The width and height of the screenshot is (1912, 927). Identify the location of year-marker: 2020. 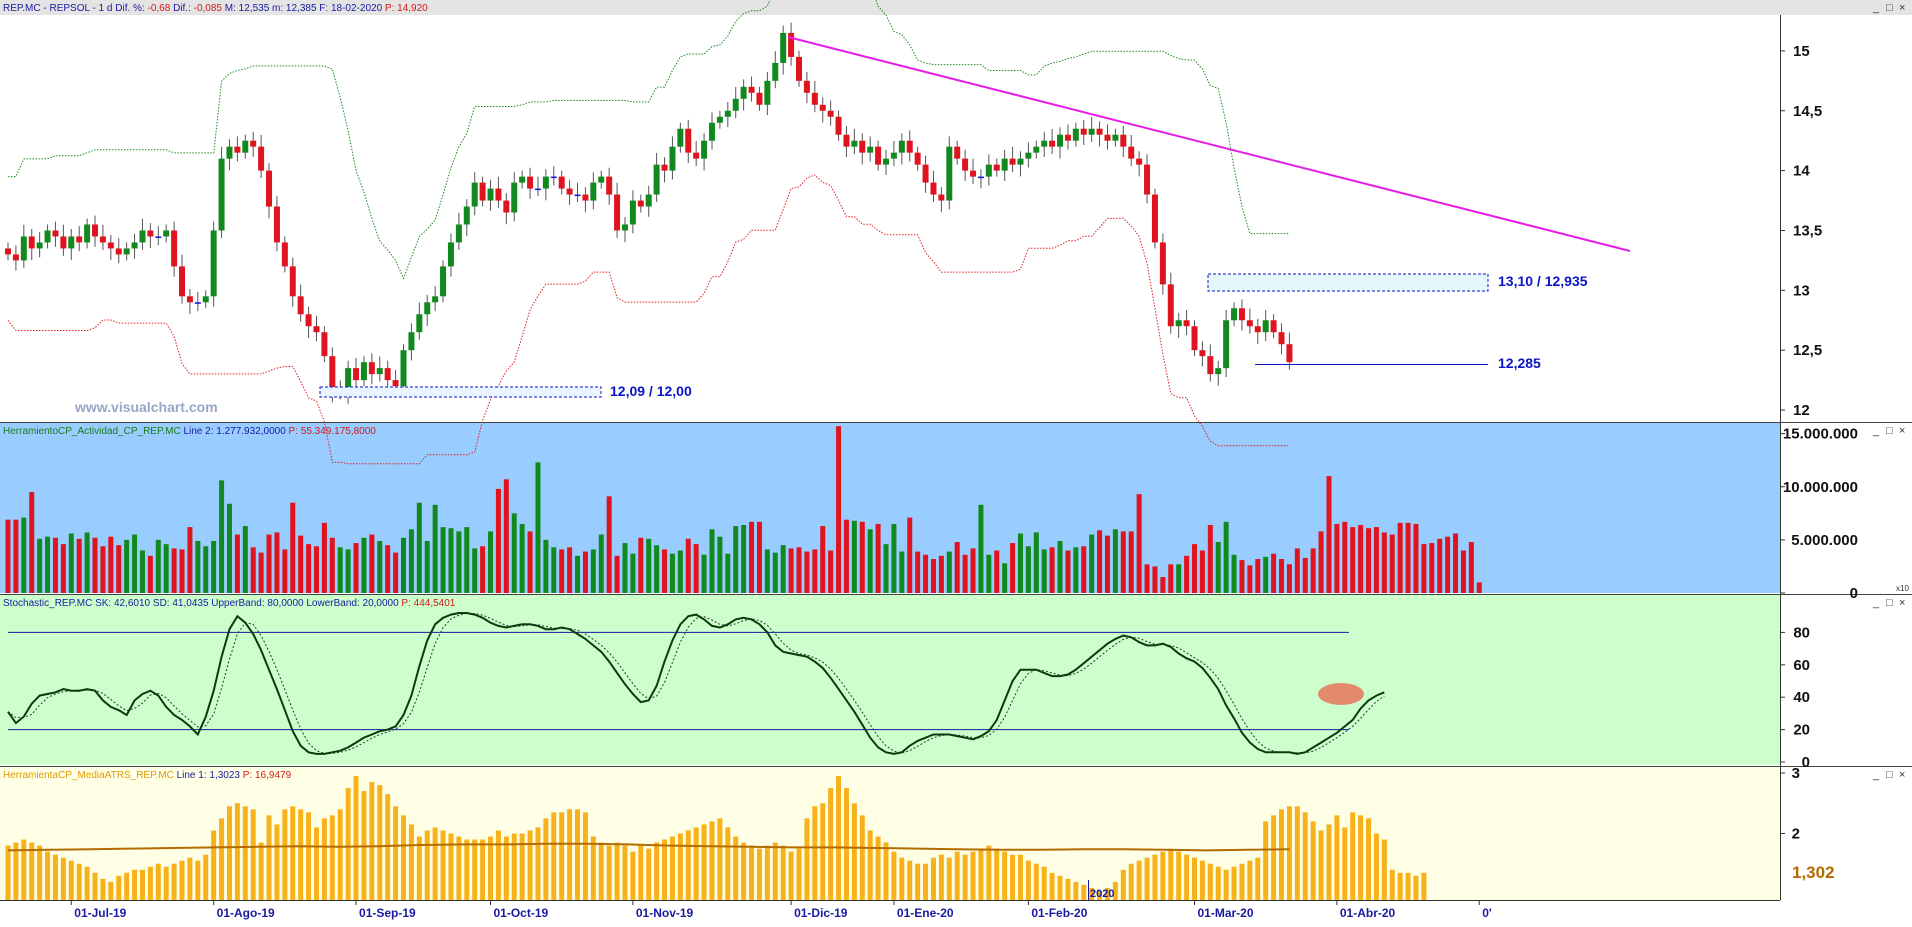
(1102, 894).